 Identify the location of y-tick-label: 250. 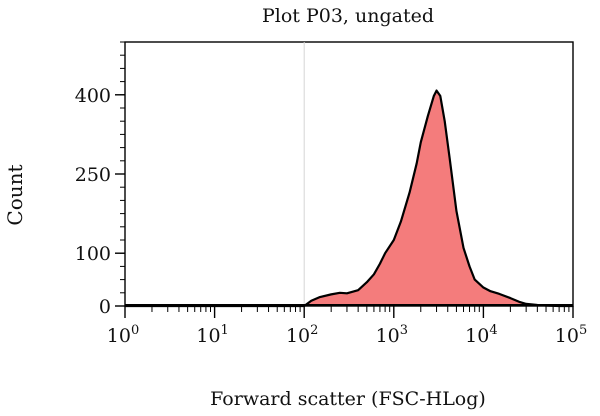
(93, 175).